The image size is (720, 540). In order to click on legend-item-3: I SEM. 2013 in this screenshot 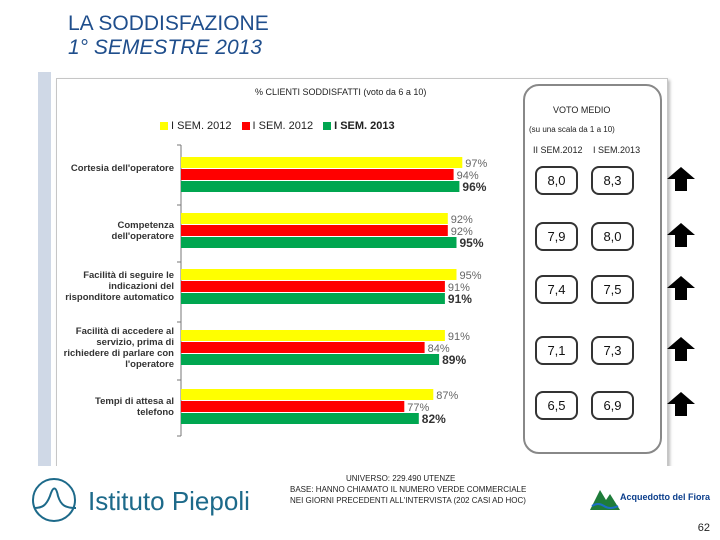, I will do `click(359, 126)`.